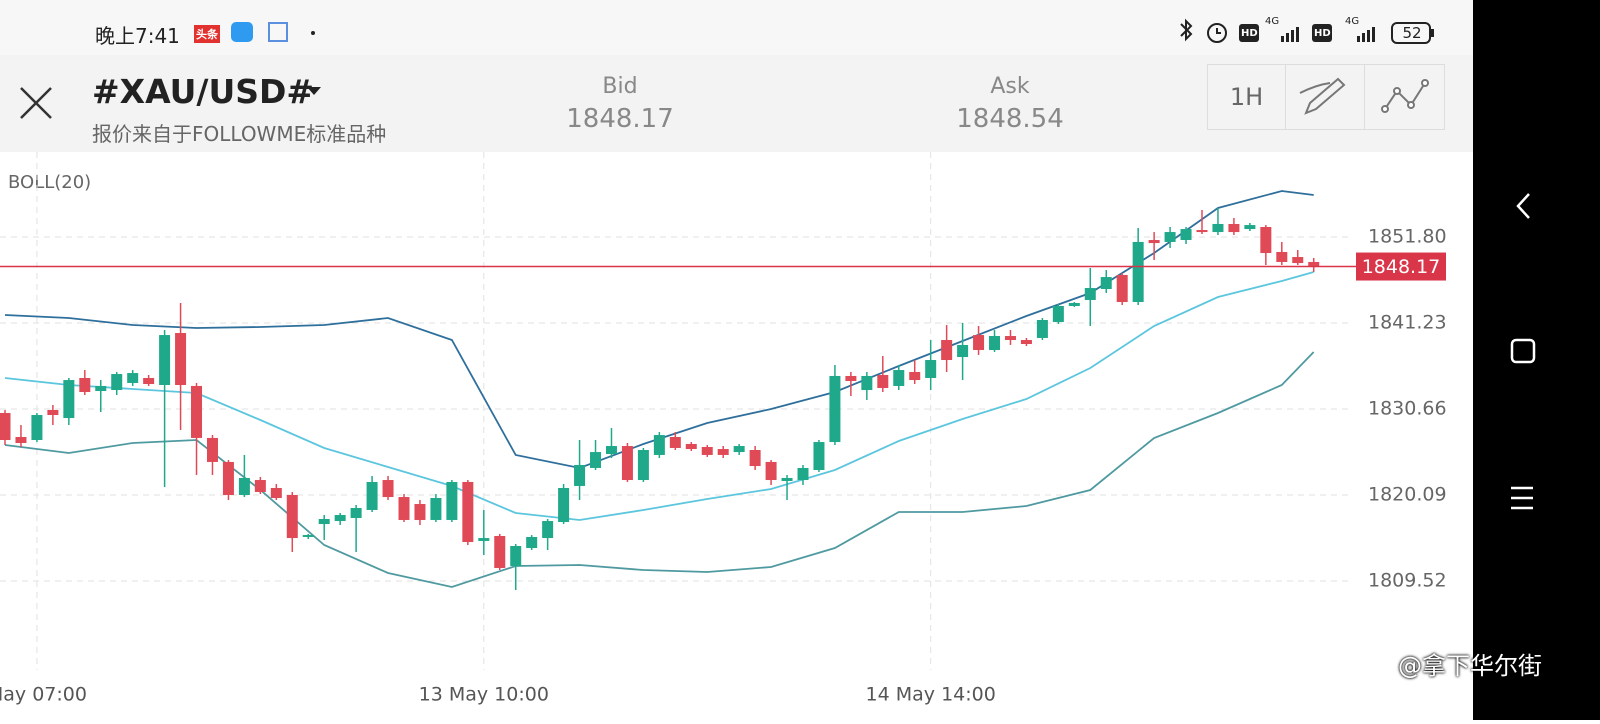  I want to click on symbol-dropdown, so click(314, 91).